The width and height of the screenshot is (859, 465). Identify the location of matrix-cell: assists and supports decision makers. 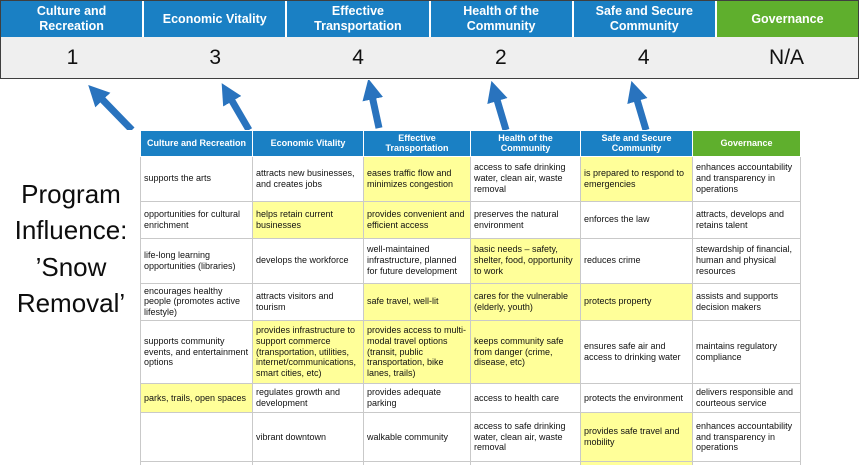
(746, 302).